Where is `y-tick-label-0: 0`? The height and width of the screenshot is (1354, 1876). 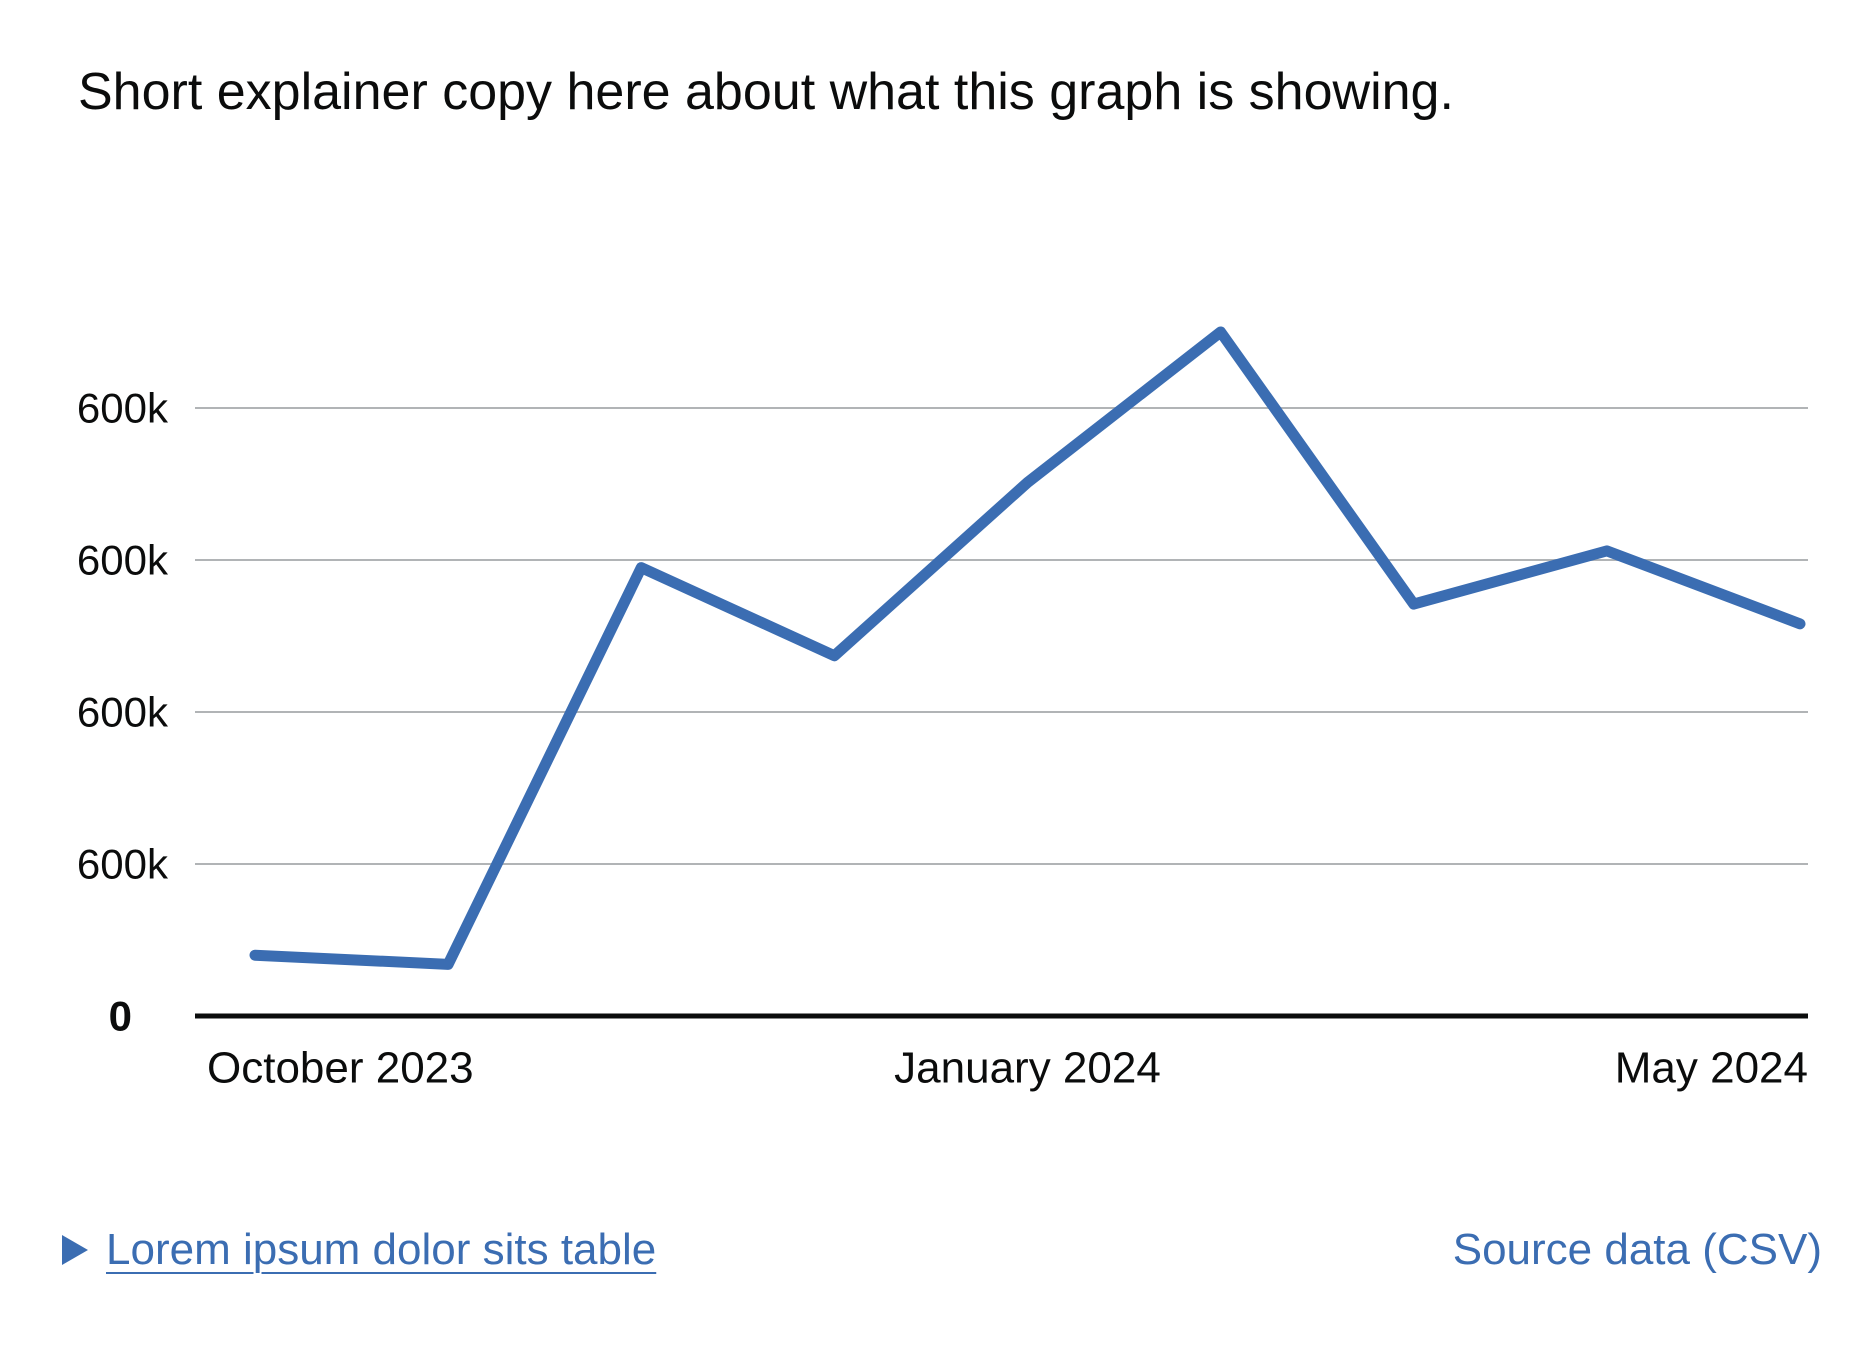
y-tick-label-0: 0 is located at coordinates (120, 1016).